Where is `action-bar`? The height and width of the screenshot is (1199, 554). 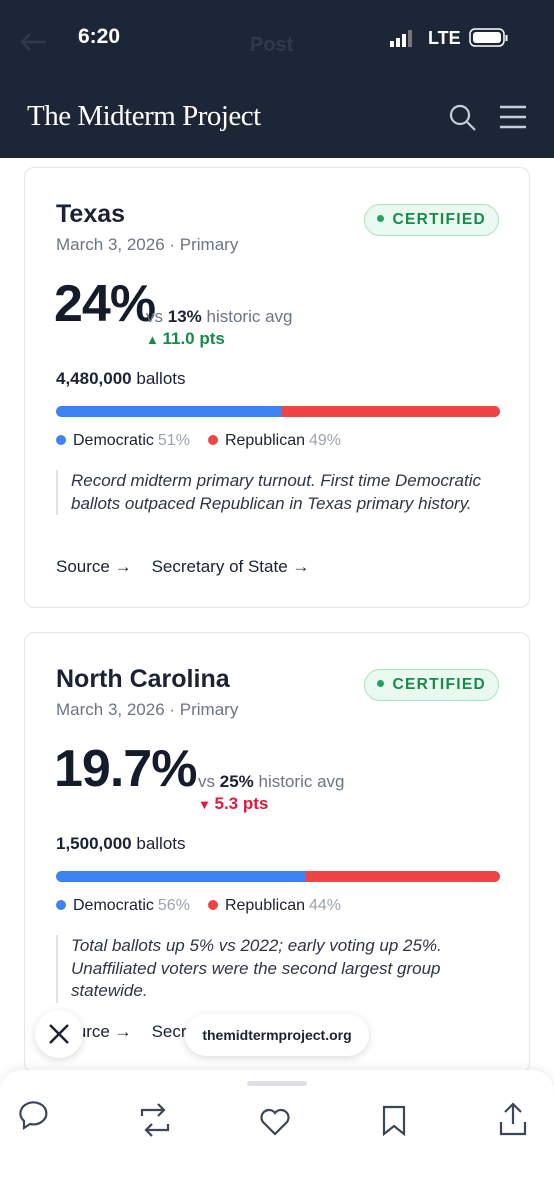 action-bar is located at coordinates (277, 1134).